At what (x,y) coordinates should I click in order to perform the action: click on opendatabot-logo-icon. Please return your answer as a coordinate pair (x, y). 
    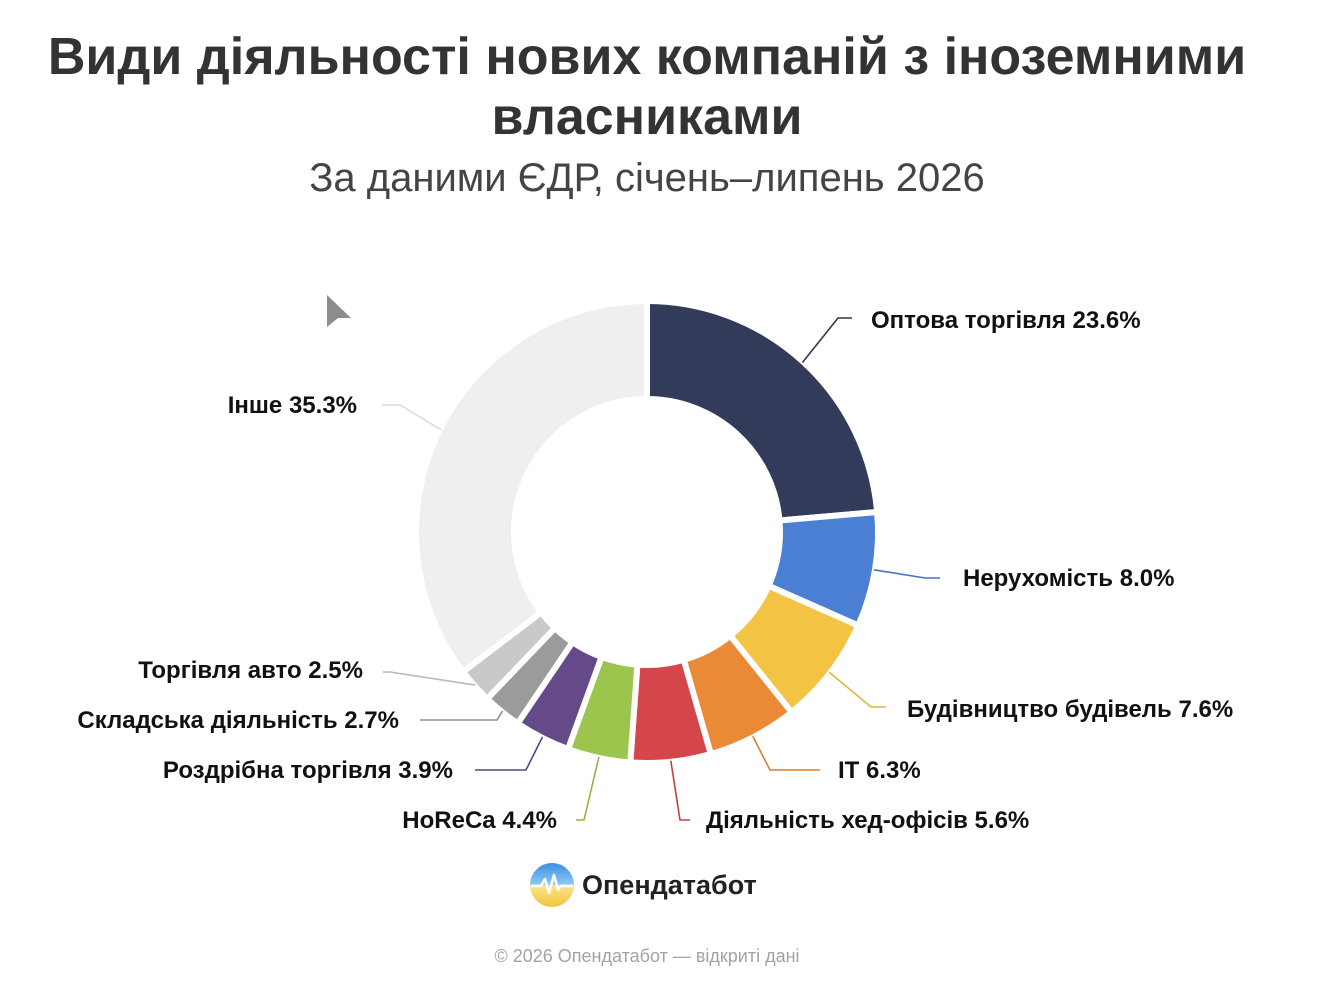
    Looking at the image, I should click on (552, 885).